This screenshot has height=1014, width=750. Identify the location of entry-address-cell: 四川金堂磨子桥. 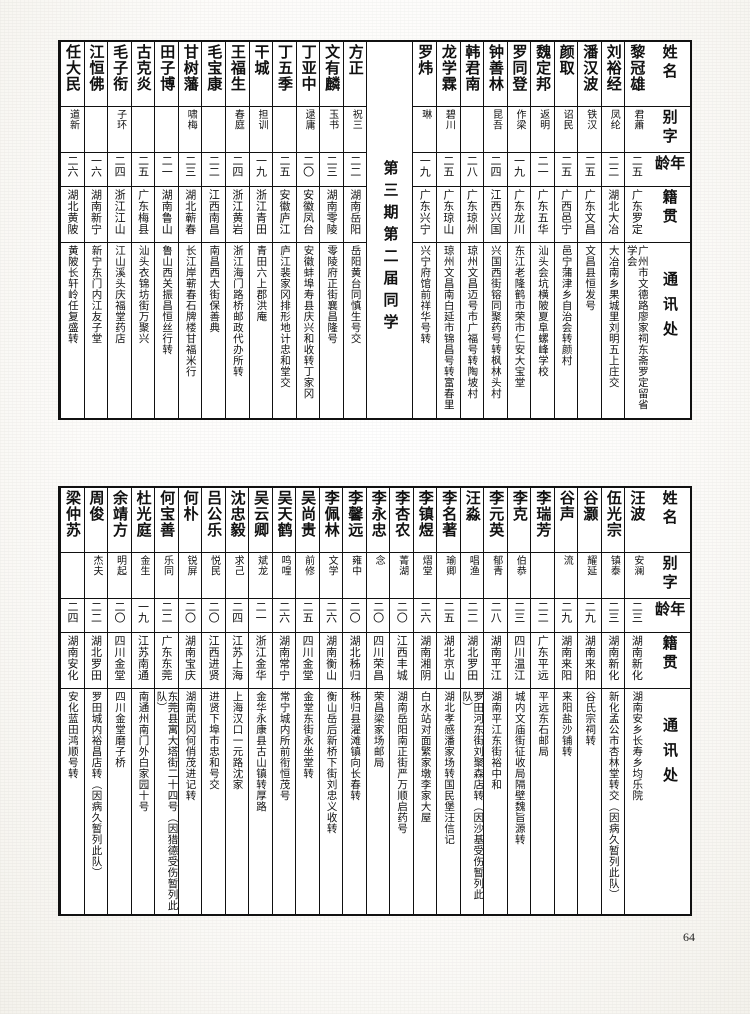
(119, 801).